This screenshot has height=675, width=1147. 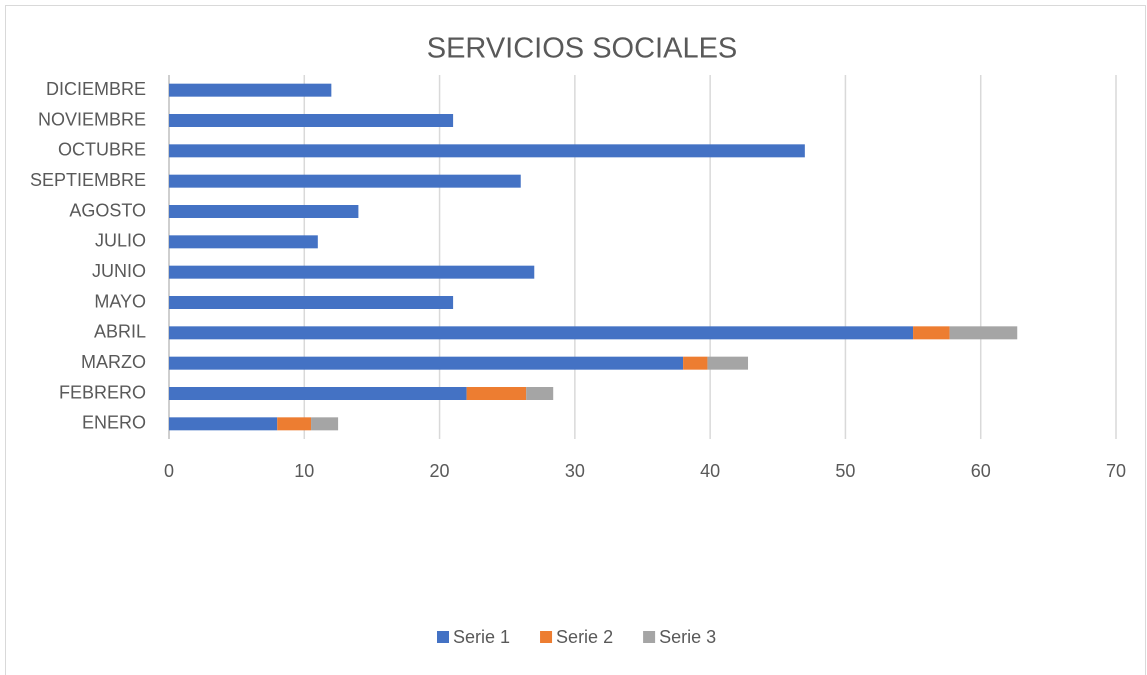 What do you see at coordinates (107, 210) in the screenshot?
I see `y-tick-label: AGOSTO` at bounding box center [107, 210].